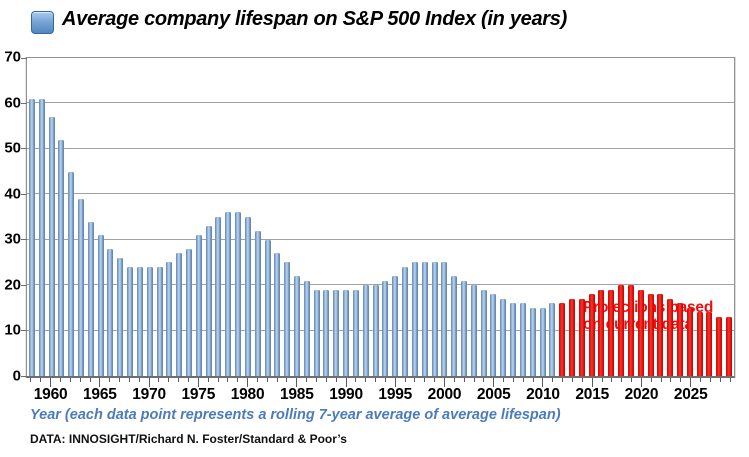 This screenshot has height=457, width=749. I want to click on x-tick-2016, so click(602, 380).